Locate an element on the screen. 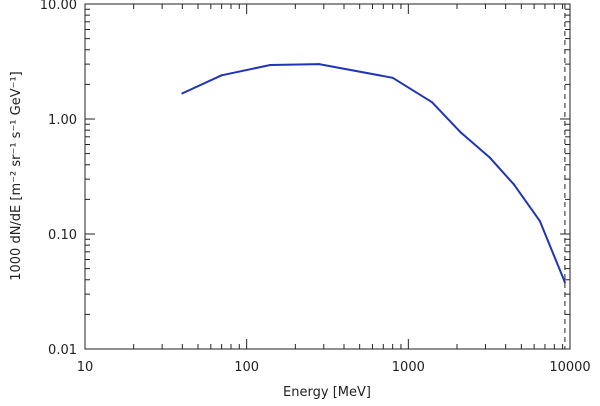 The width and height of the screenshot is (600, 406). x-axis-label: Energy [MeV] is located at coordinates (327, 392).